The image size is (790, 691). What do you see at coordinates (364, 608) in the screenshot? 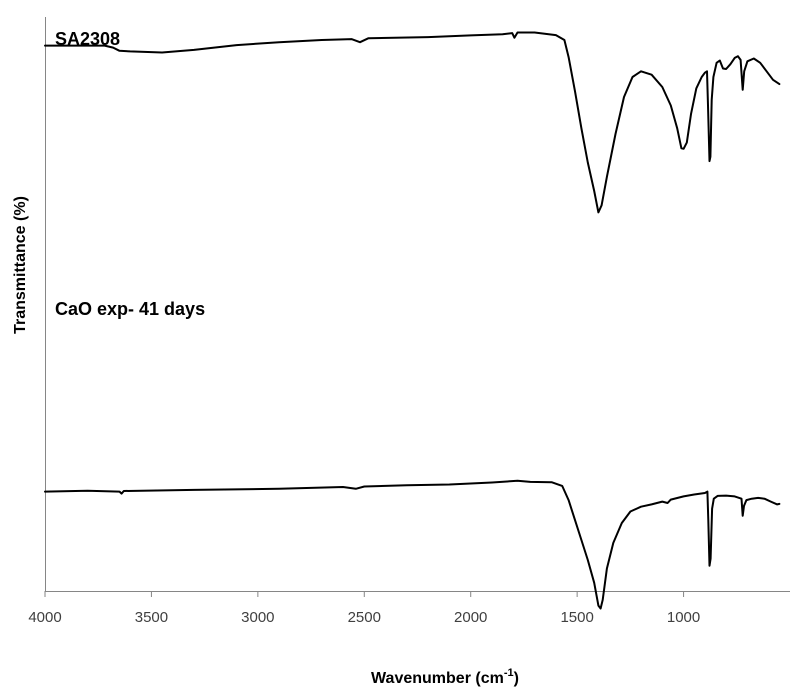
I see `x-axis-ticks: 4000 3500 3000 2500 2000 1500 1000` at bounding box center [364, 608].